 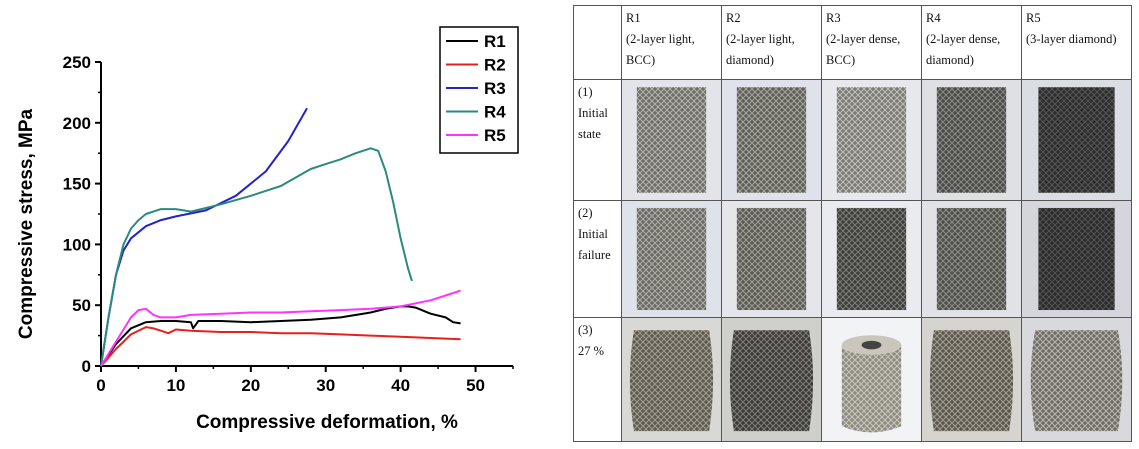 I want to click on series-line-r2, so click(x=280, y=346).